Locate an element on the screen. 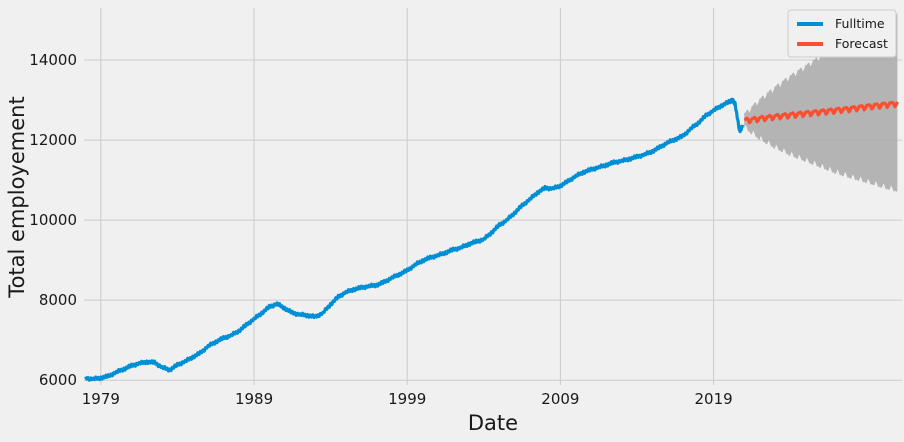 This screenshot has height=442, width=904. legend-label-fulltime: Fulltime is located at coordinates (860, 23).